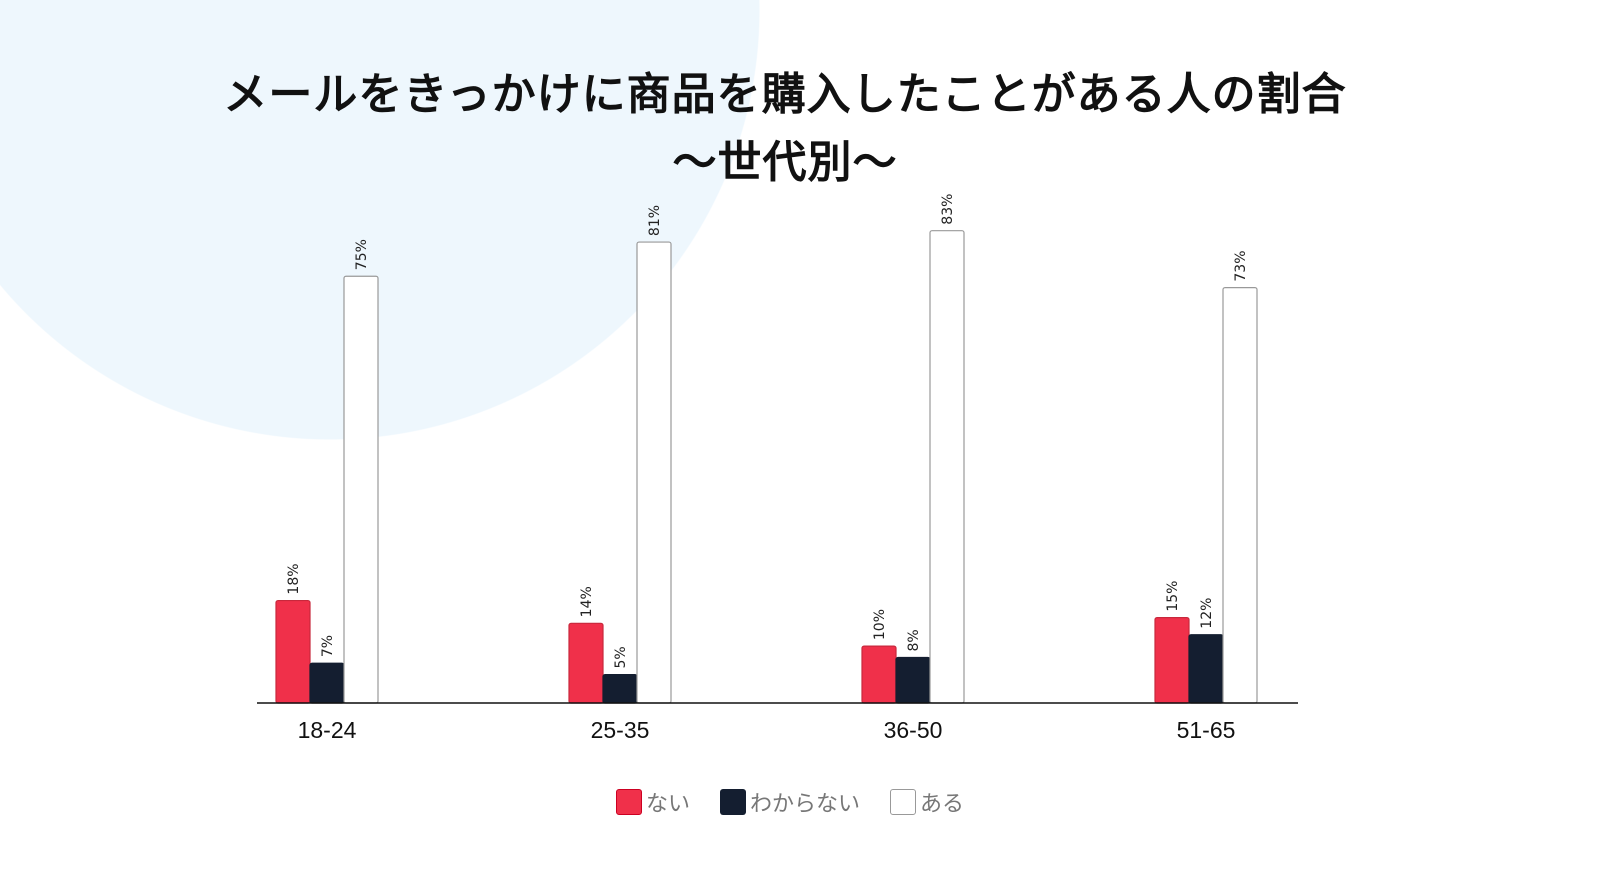  I want to click on data-label: 81%, so click(655, 220).